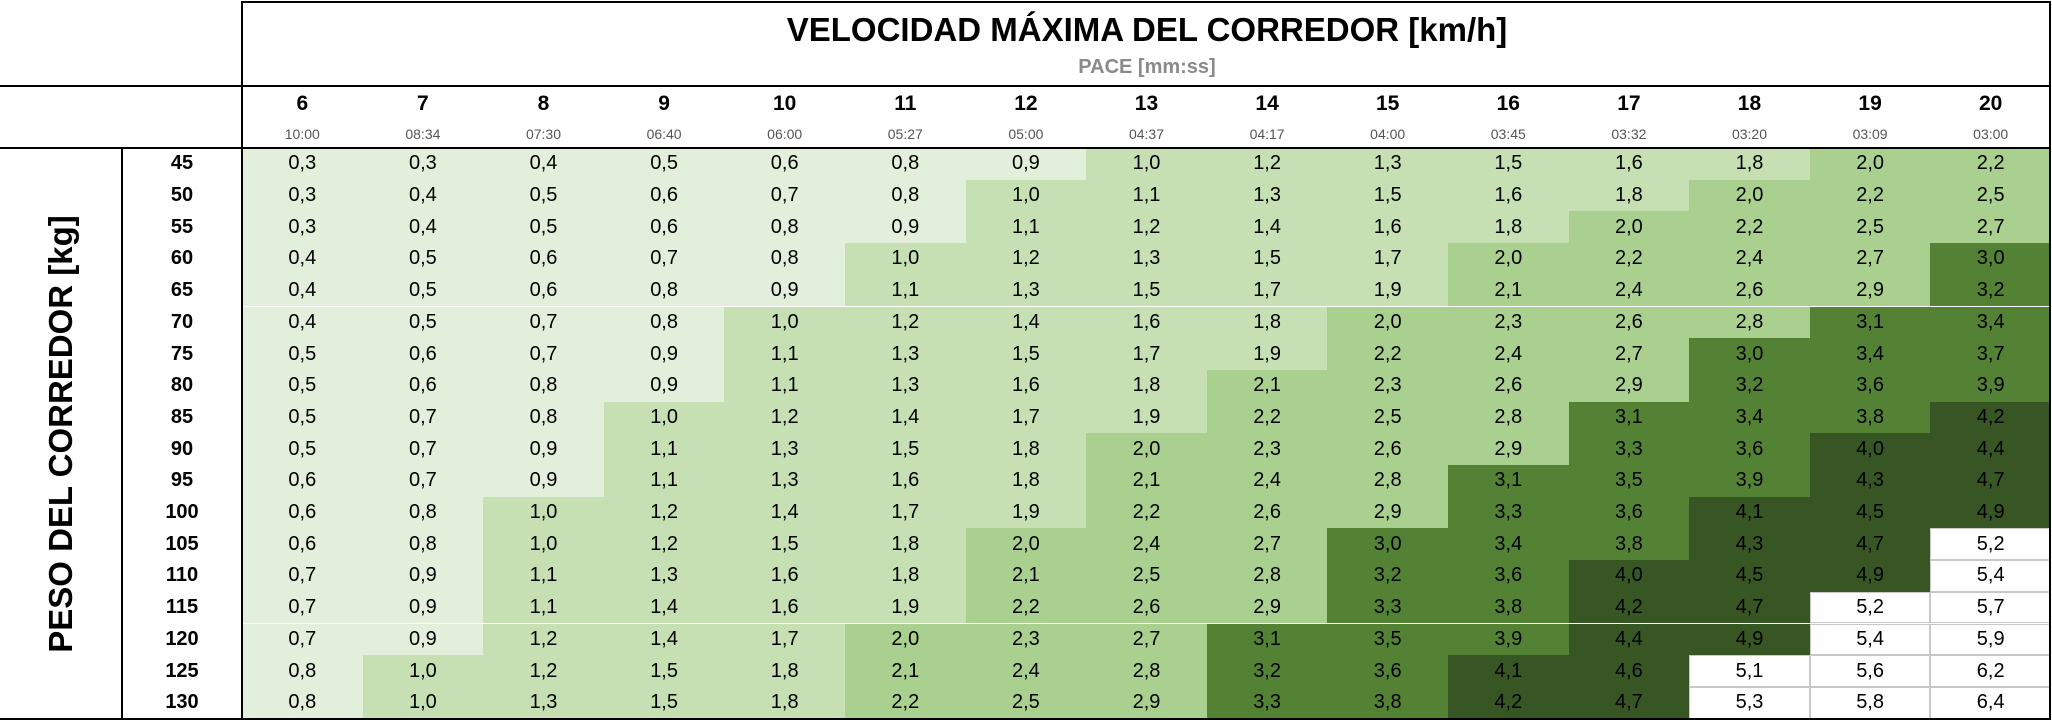 This screenshot has width=2052, height=720. Describe the element at coordinates (1991, 103) in the screenshot. I see `speed-header-20: 20` at that location.